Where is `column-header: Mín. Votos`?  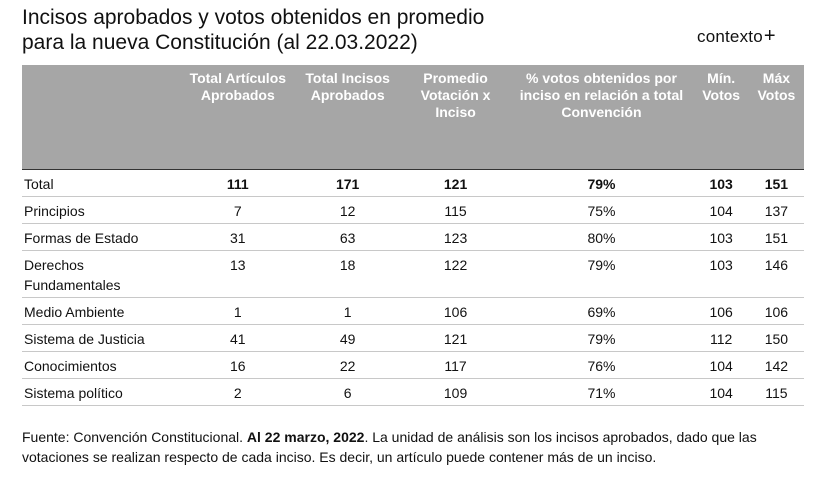
column-header: Mín. Votos is located at coordinates (721, 117).